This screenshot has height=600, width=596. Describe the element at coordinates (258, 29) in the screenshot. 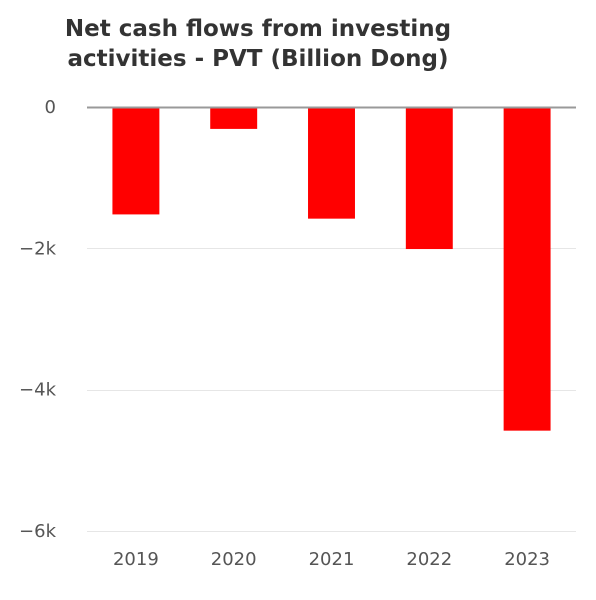

I see `chart-title-line-1: Net cash flows from investing` at that location.